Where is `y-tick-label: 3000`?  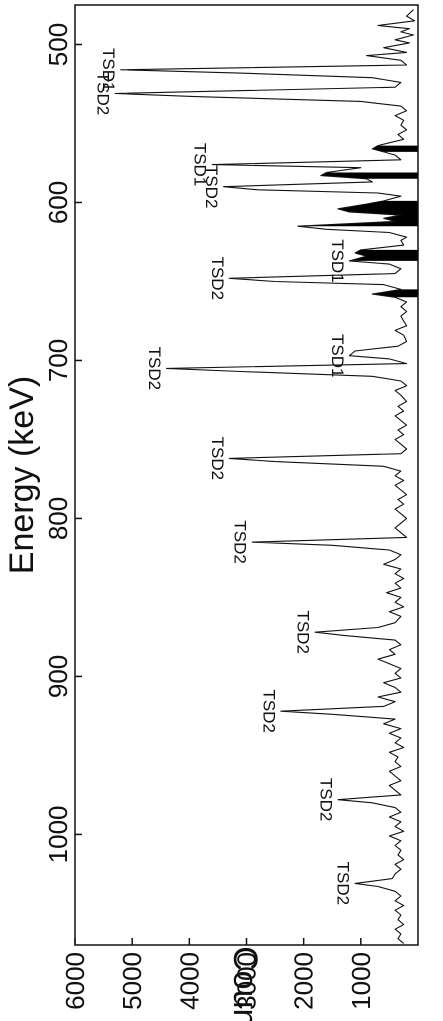
y-tick-label: 3000 is located at coordinates (247, 981).